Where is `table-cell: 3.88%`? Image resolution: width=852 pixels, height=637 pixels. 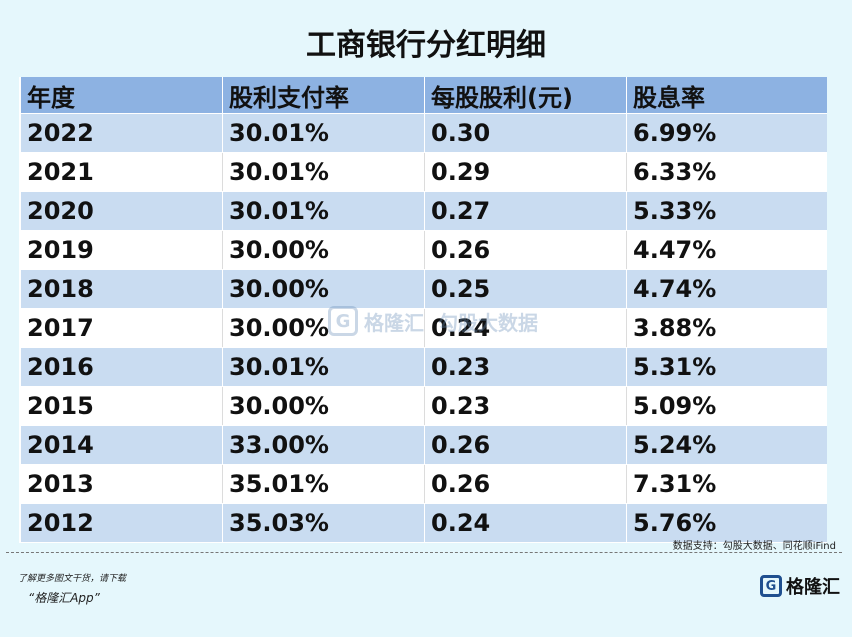
table-cell: 3.88% is located at coordinates (675, 328).